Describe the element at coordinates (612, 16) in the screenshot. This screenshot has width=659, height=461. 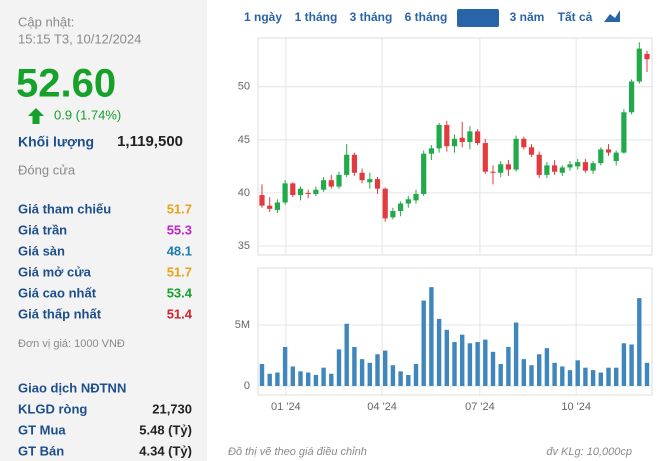
I see `chart-icon` at that location.